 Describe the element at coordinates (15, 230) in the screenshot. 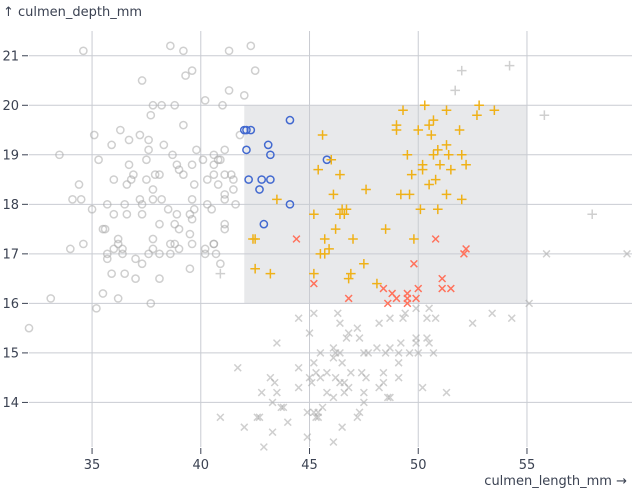

I see `y-axis: 14 15 16 17 18 19 20 21` at that location.